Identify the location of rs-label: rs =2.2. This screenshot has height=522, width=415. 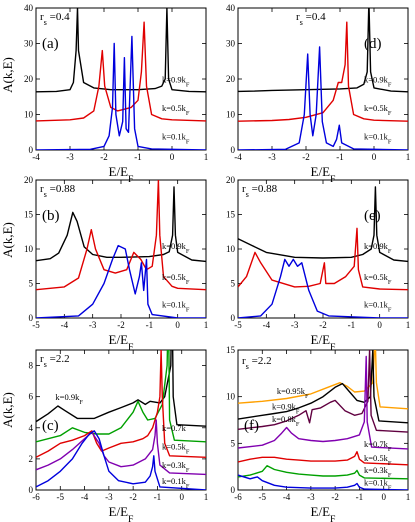
(257, 363).